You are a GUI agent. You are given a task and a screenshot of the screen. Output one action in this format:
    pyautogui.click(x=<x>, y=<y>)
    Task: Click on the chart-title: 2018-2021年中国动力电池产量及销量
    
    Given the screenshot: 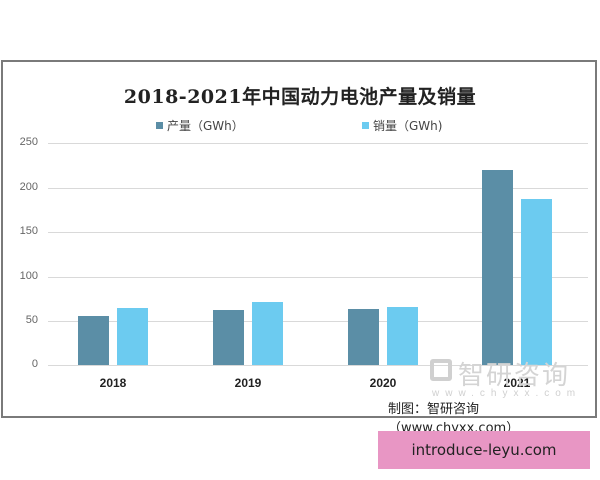 What is the action you would take?
    pyautogui.click(x=300, y=97)
    